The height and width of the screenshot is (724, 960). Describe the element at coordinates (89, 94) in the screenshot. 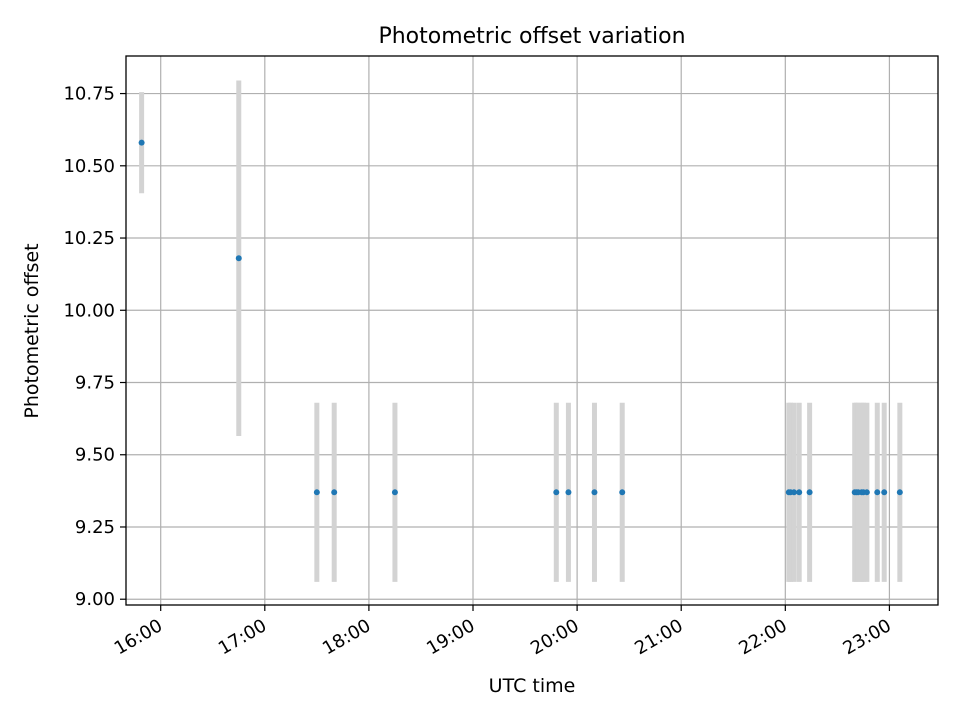

I see `y-tick-label: 10.75` at that location.